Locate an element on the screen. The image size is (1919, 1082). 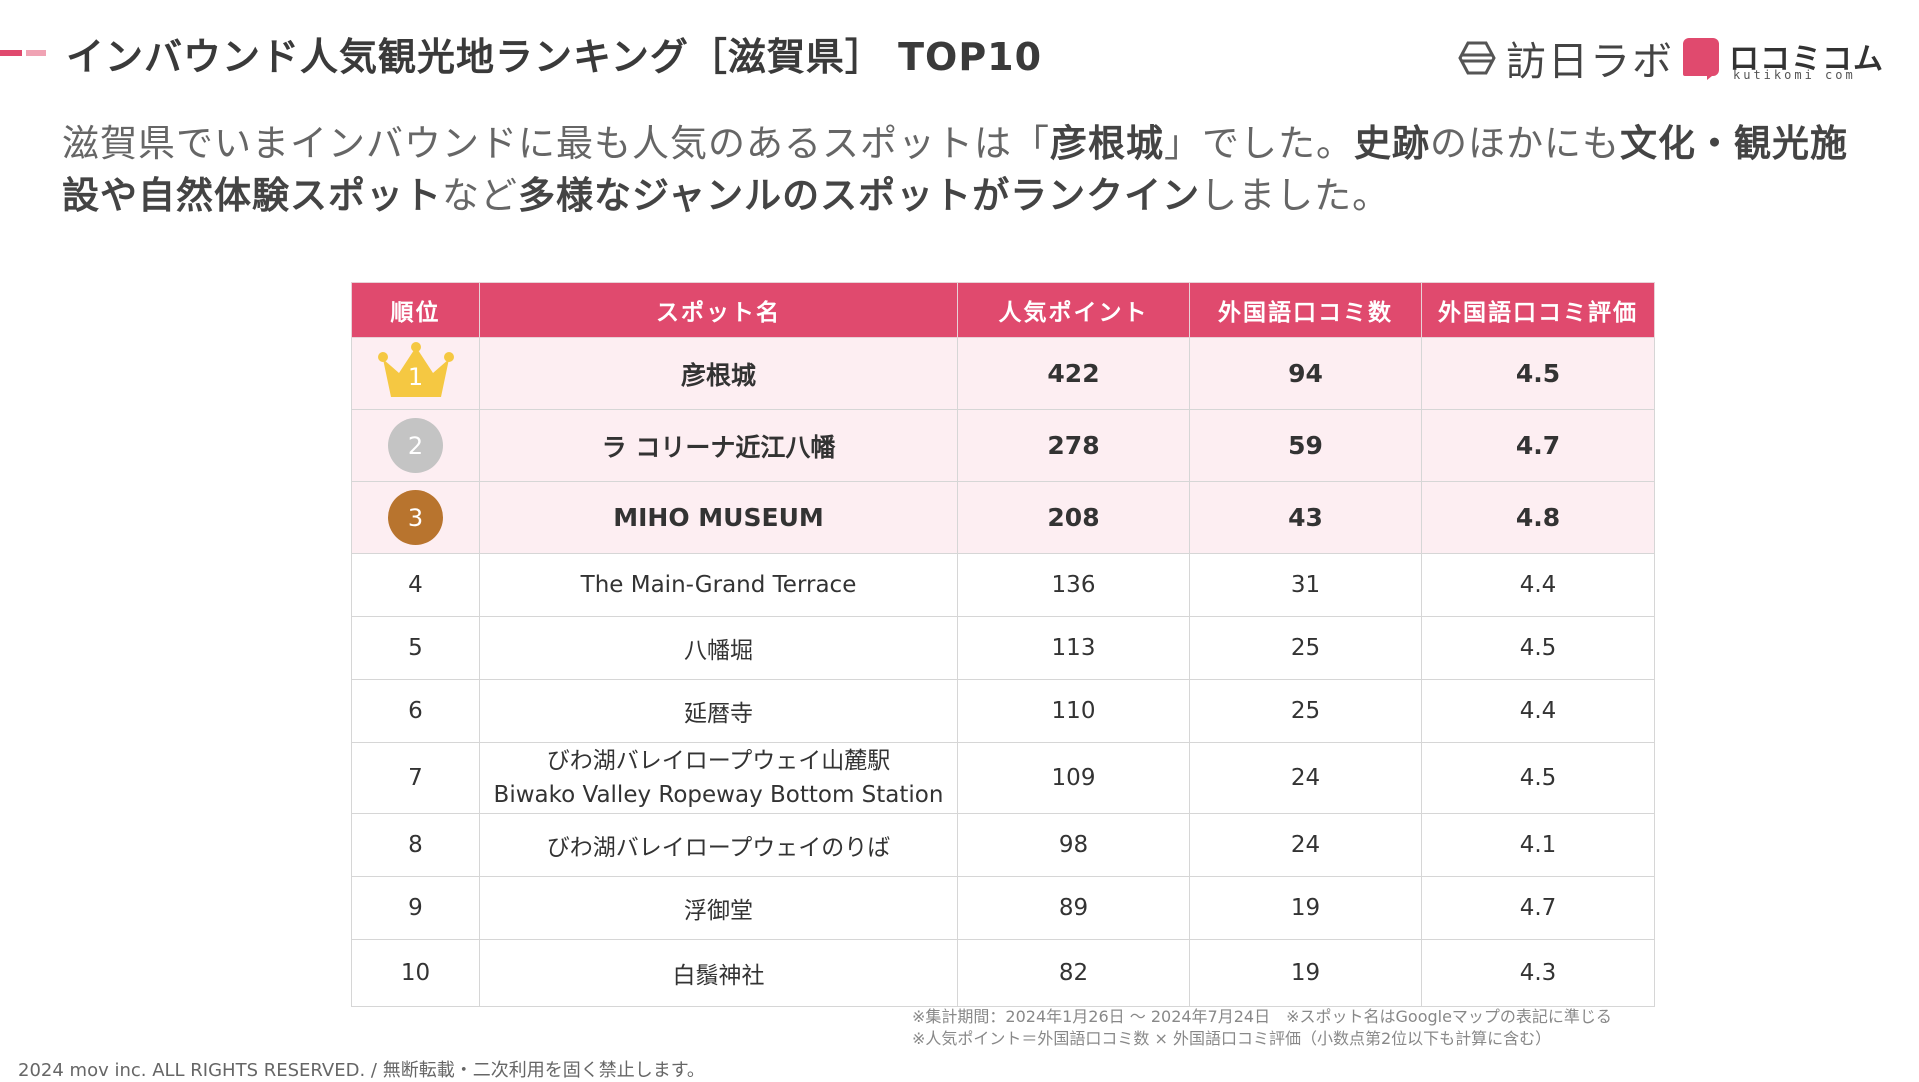
spot-name: ラ コリーナ近江八幡 is located at coordinates (718, 445).